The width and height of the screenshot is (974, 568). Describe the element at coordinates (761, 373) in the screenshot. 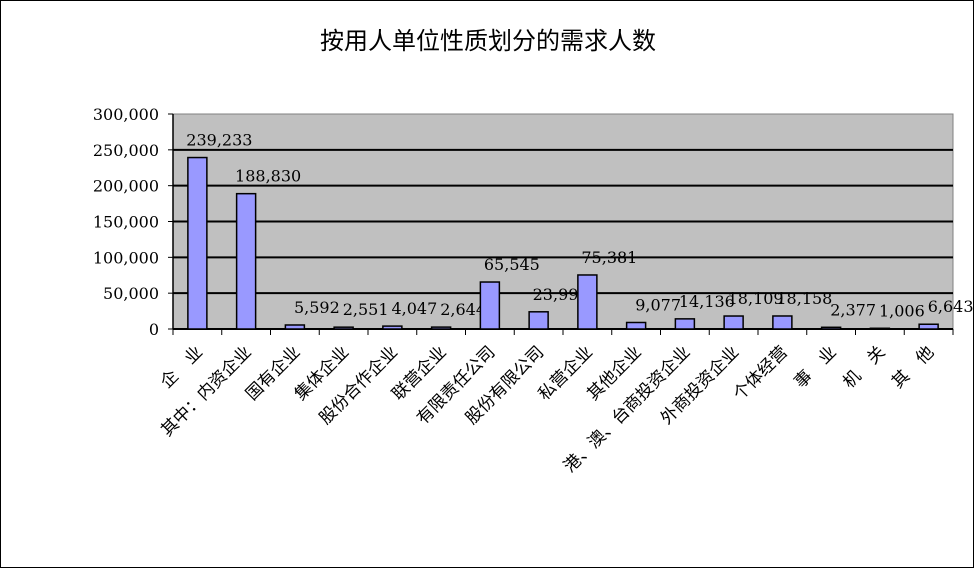

I see `x-tick-label: 个体经营` at that location.